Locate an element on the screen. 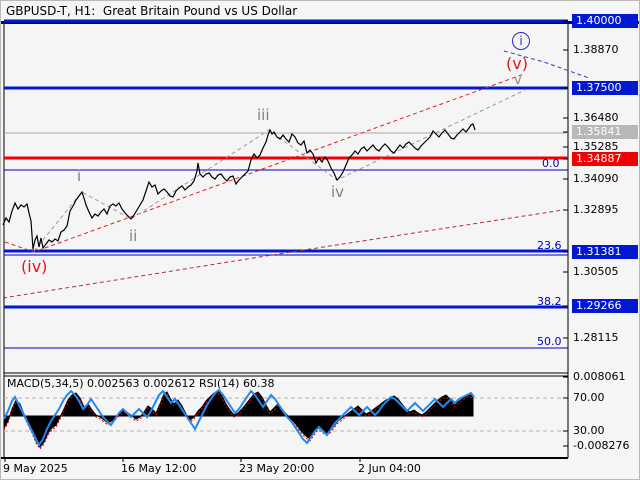  wave-label: v is located at coordinates (518, 80).